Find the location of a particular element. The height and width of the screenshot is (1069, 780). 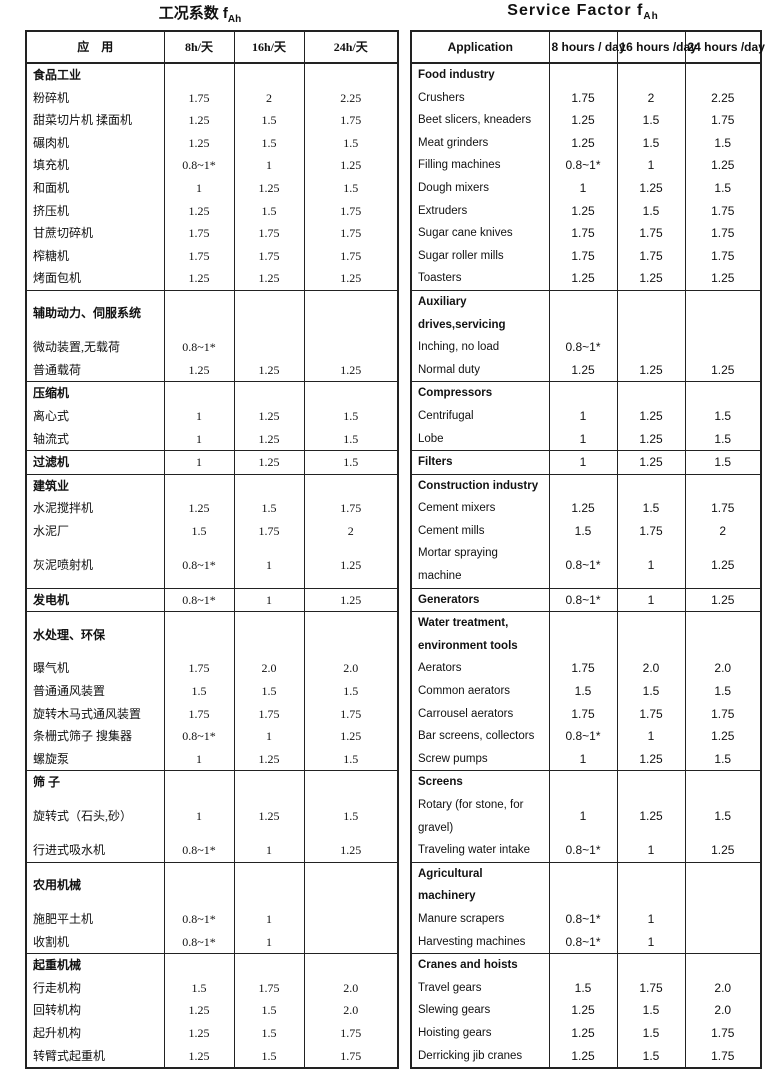

row-label: Normal duty is located at coordinates (480, 370).